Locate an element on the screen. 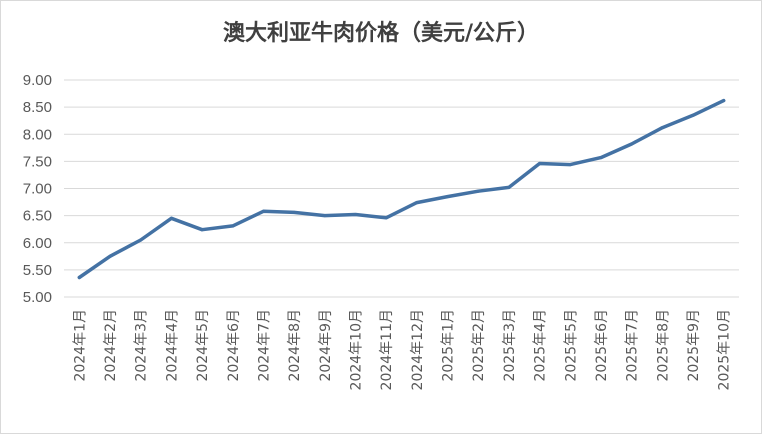 Image resolution: width=762 pixels, height=434 pixels. y-tick-label: 8.50 is located at coordinates (37, 107).